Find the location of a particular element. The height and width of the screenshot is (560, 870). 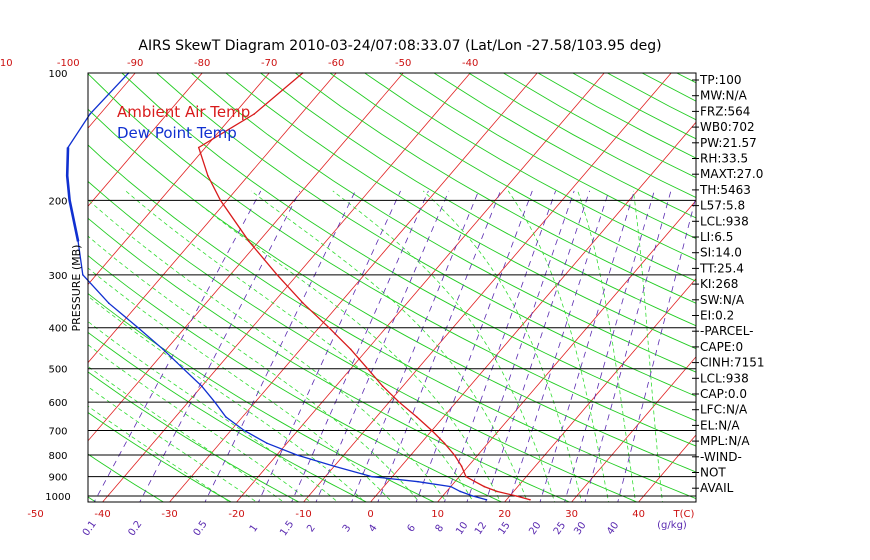

pressure-tick-label: 300 is located at coordinates (57, 276).